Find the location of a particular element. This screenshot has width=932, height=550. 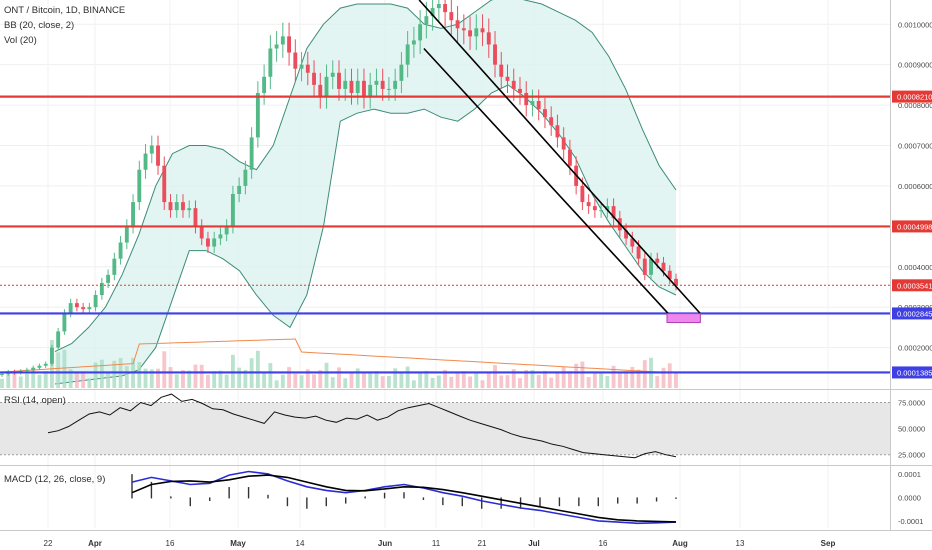

price-label-text: 0.0003541 is located at coordinates (914, 285).